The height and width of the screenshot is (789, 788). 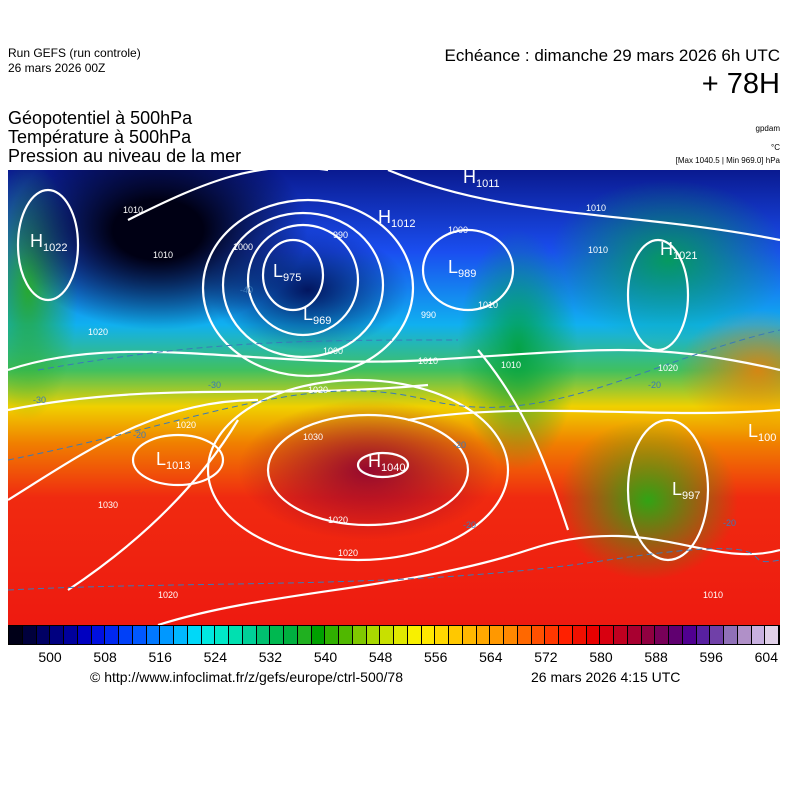 I want to click on center-value: 1012, so click(x=403, y=224).